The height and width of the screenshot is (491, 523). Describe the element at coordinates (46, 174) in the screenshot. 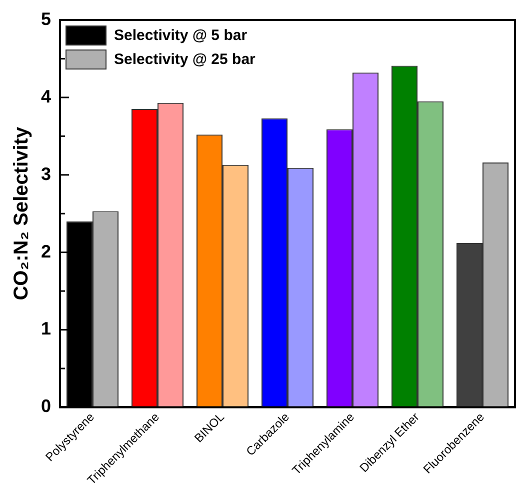

I see `y-tick-label: 3` at that location.